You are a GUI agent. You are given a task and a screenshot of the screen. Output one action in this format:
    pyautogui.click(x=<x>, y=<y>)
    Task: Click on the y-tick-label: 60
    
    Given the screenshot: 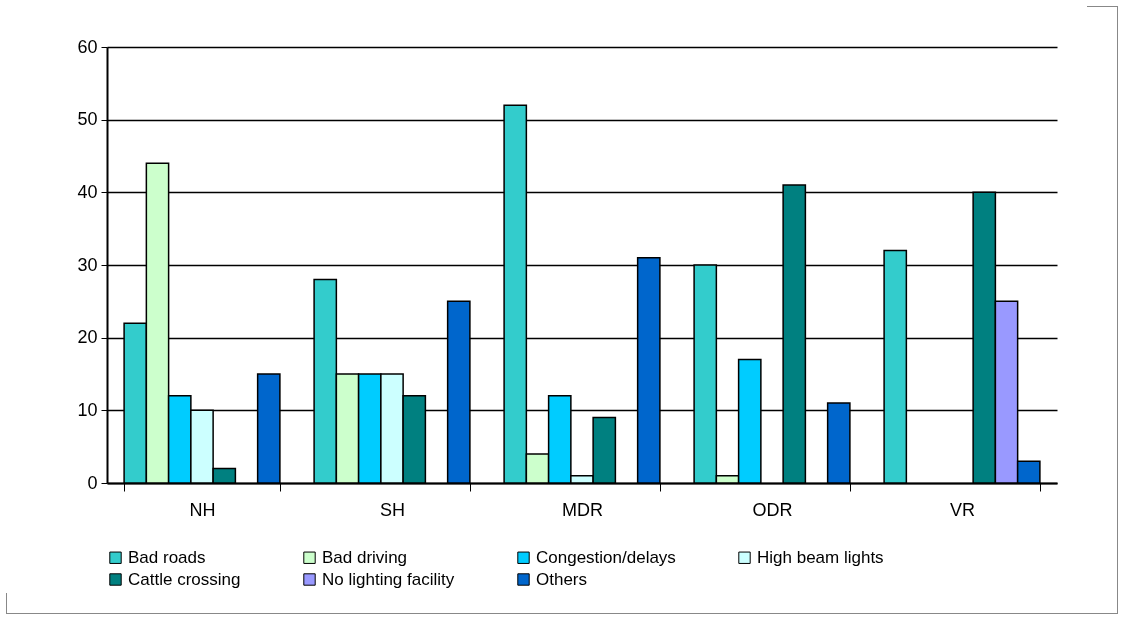 What is the action you would take?
    pyautogui.click(x=87, y=46)
    